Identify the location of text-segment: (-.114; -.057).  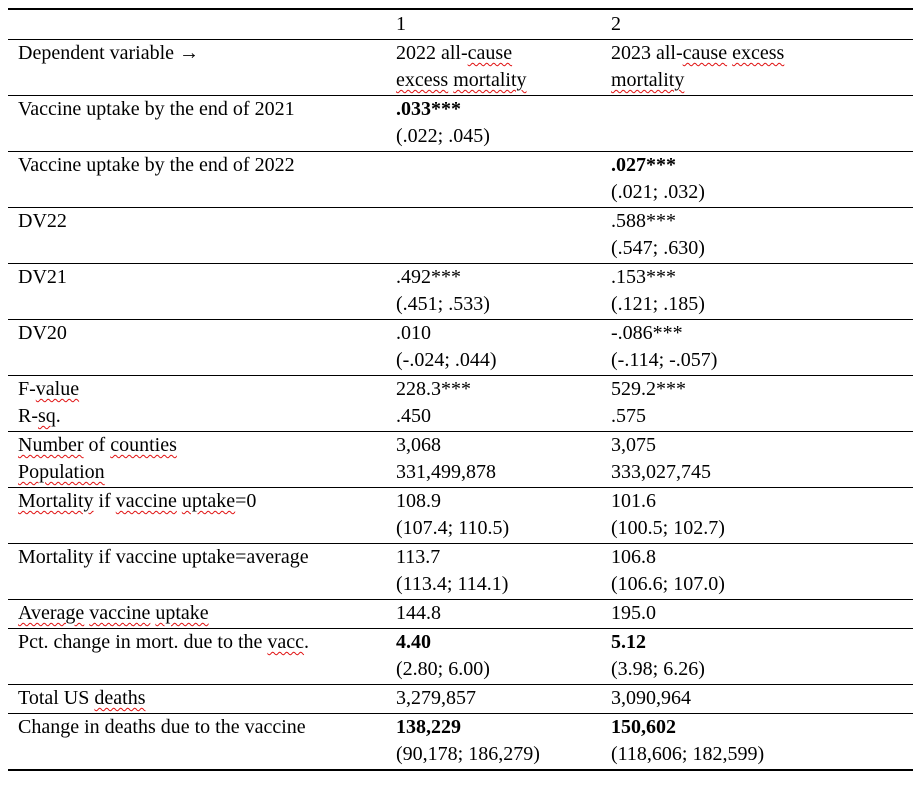
(664, 360).